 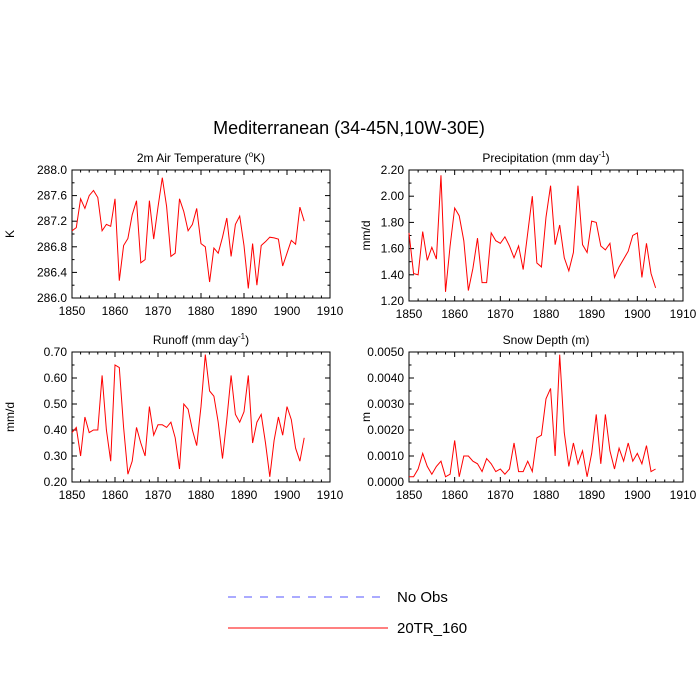 I want to click on y-tick-label: 1.60, so click(x=393, y=249).